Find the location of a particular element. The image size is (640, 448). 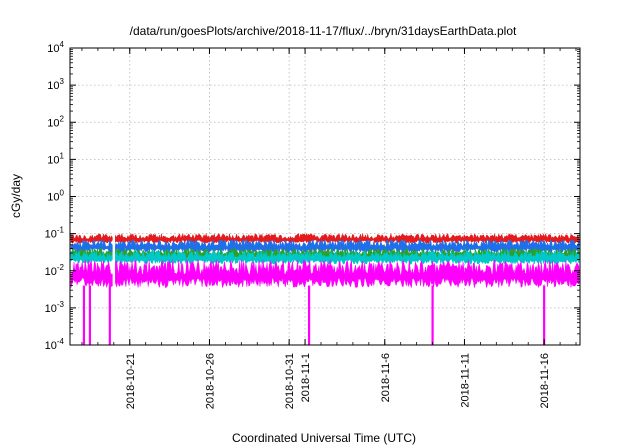

series-band is located at coordinates (325, 274).